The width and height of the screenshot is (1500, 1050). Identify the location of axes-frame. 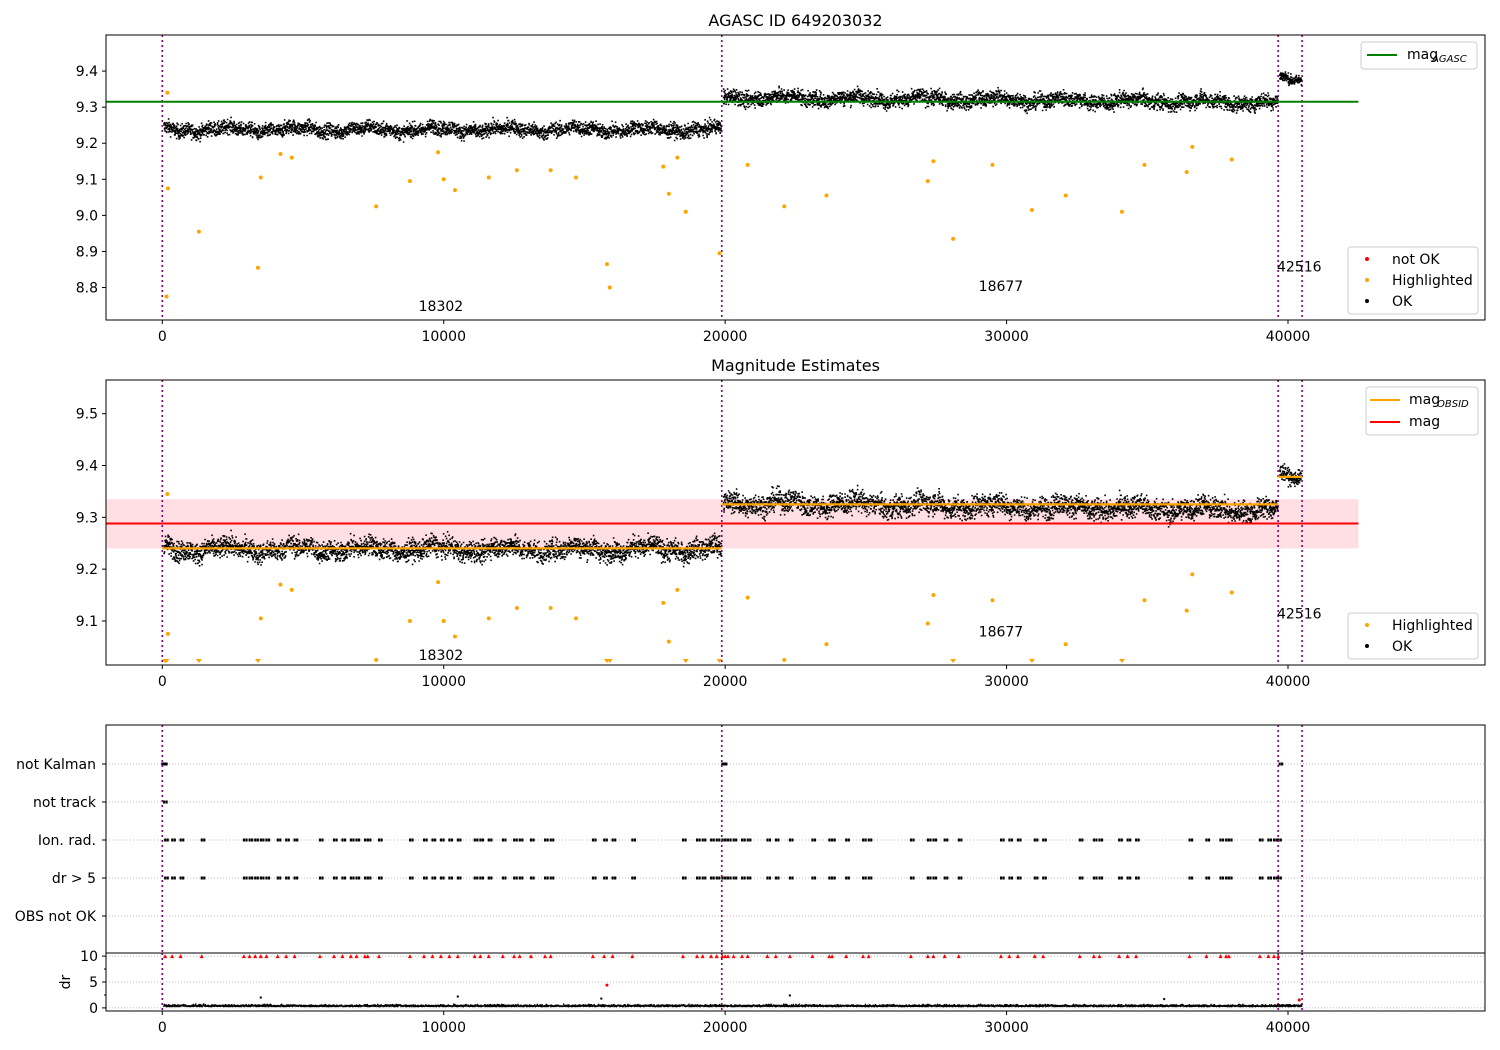
(795, 982).